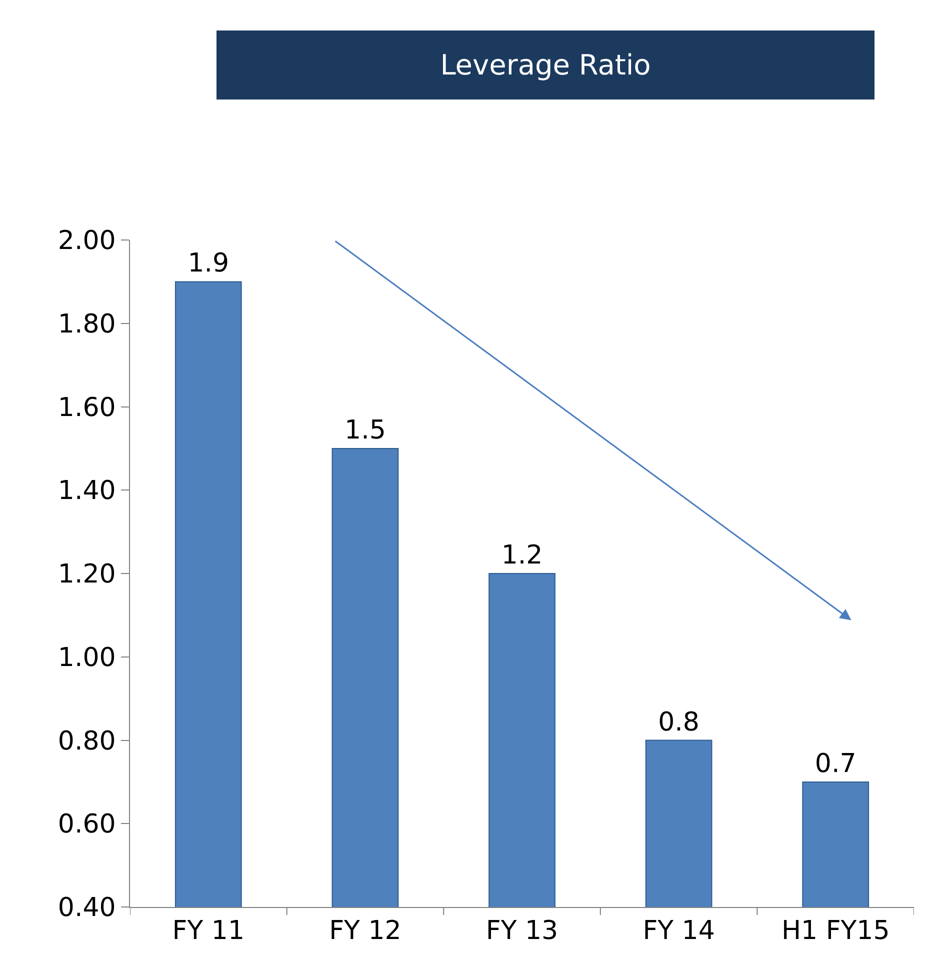  What do you see at coordinates (87, 324) in the screenshot?
I see `y-tick-label: 1.80` at bounding box center [87, 324].